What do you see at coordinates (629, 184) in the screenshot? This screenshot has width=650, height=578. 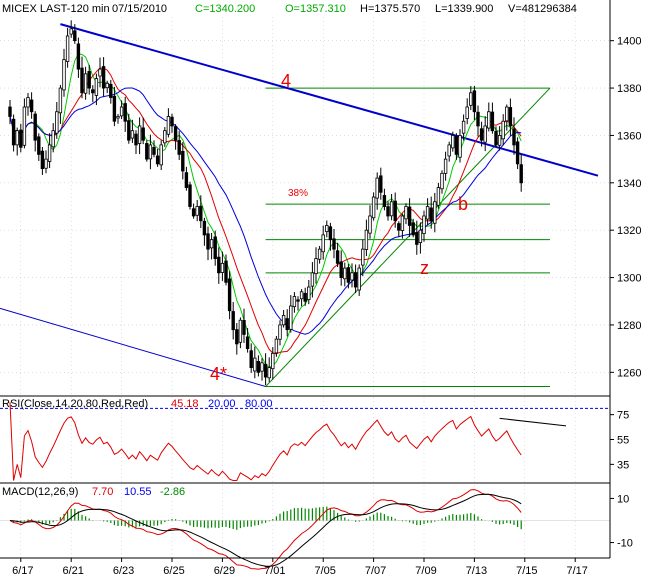 I see `price-tick-label: 1340` at bounding box center [629, 184].